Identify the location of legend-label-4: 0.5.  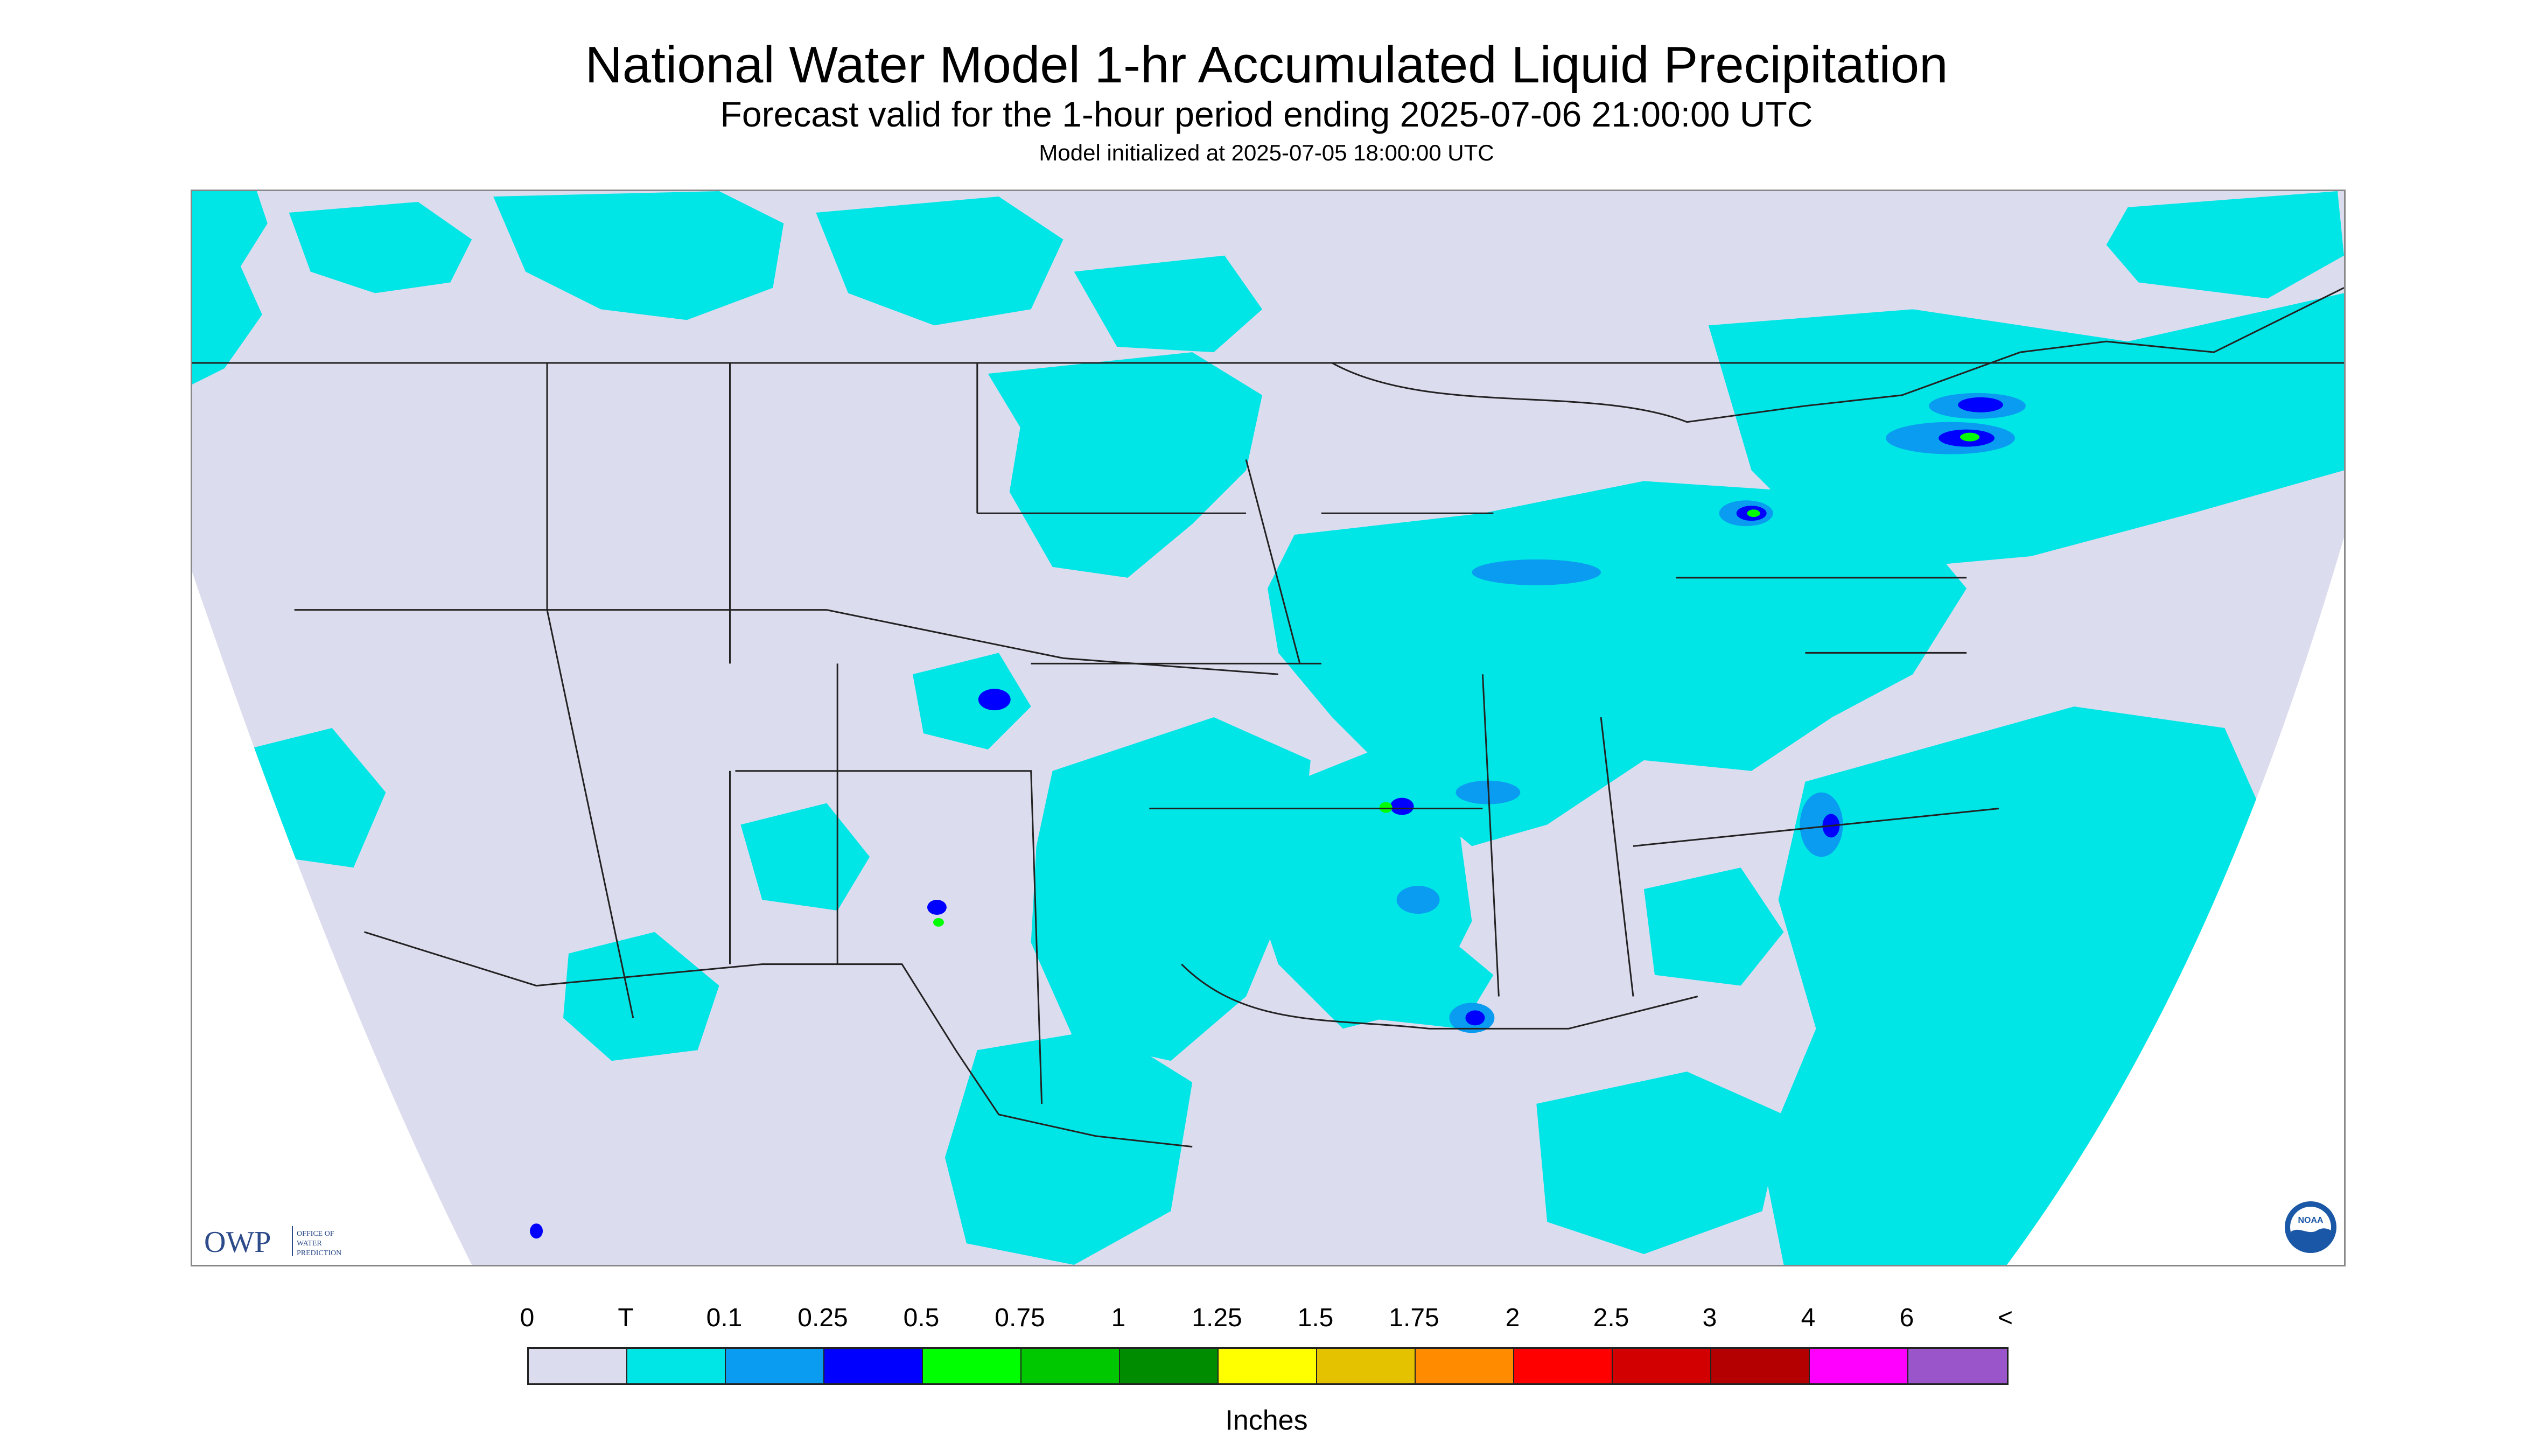
(921, 1318).